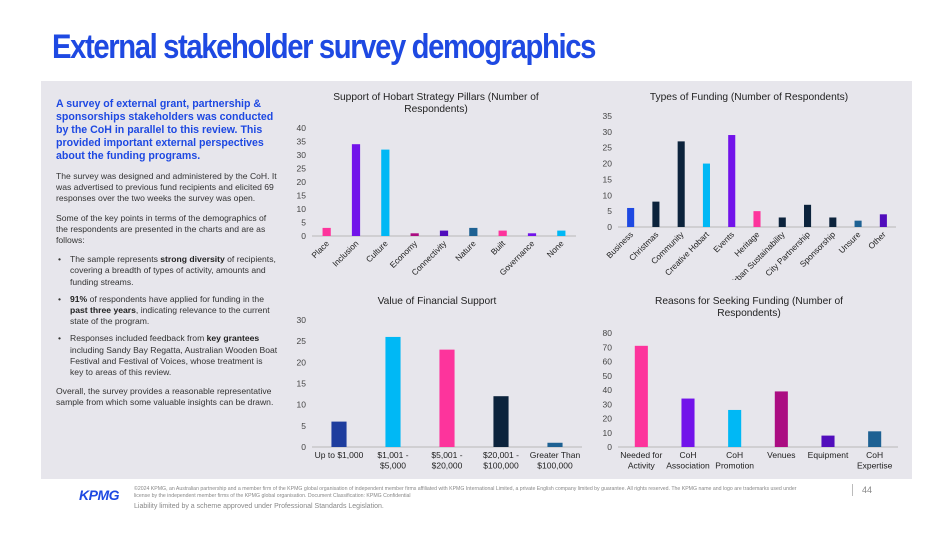  What do you see at coordinates (883, 220) in the screenshot?
I see `bar-other` at bounding box center [883, 220].